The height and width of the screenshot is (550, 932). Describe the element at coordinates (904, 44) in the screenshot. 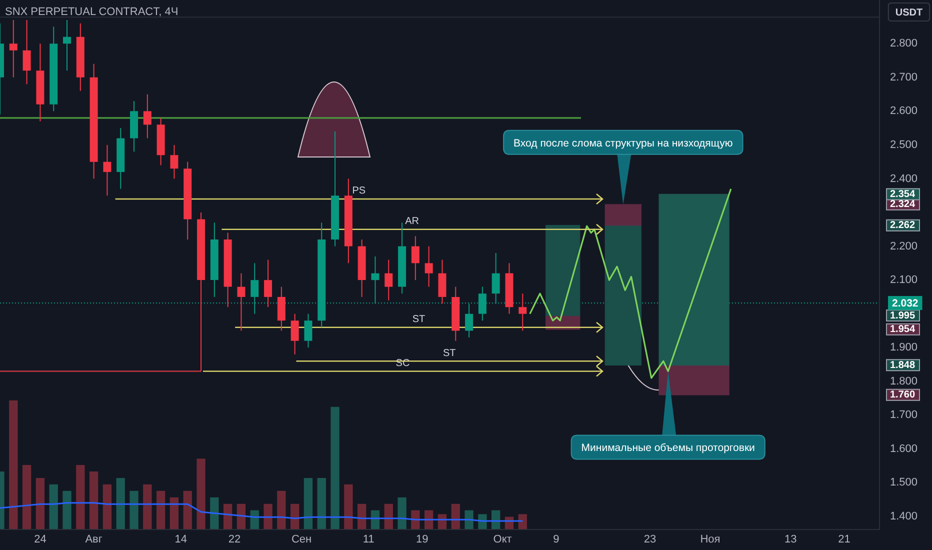

I see `y-tick-label: 2.800` at that location.